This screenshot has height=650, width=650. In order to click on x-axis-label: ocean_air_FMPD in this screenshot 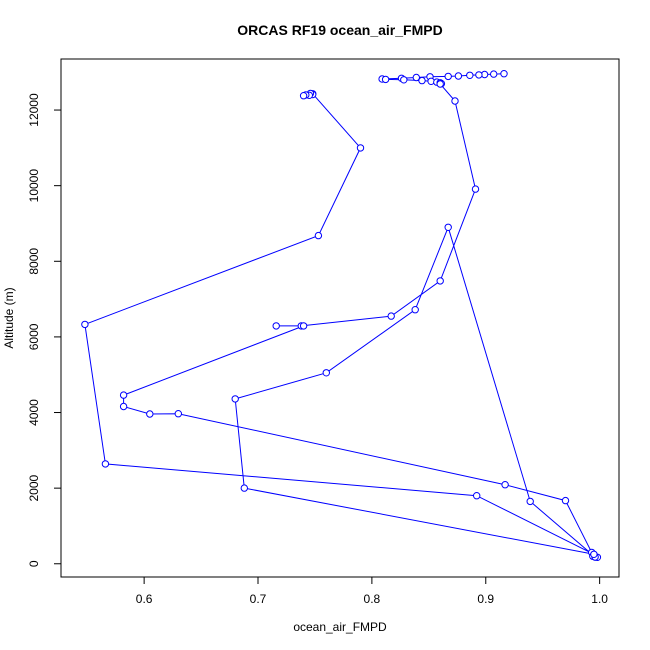, I will do `click(340, 627)`.